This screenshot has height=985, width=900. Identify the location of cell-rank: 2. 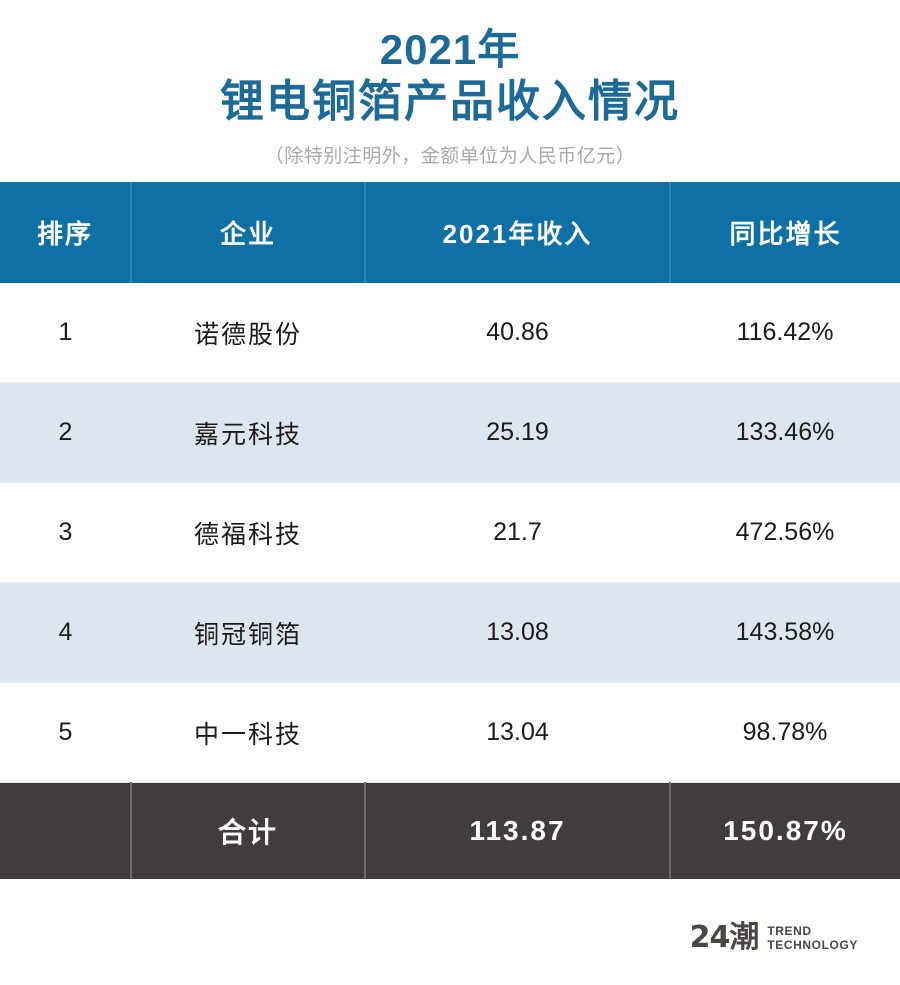
(65, 433).